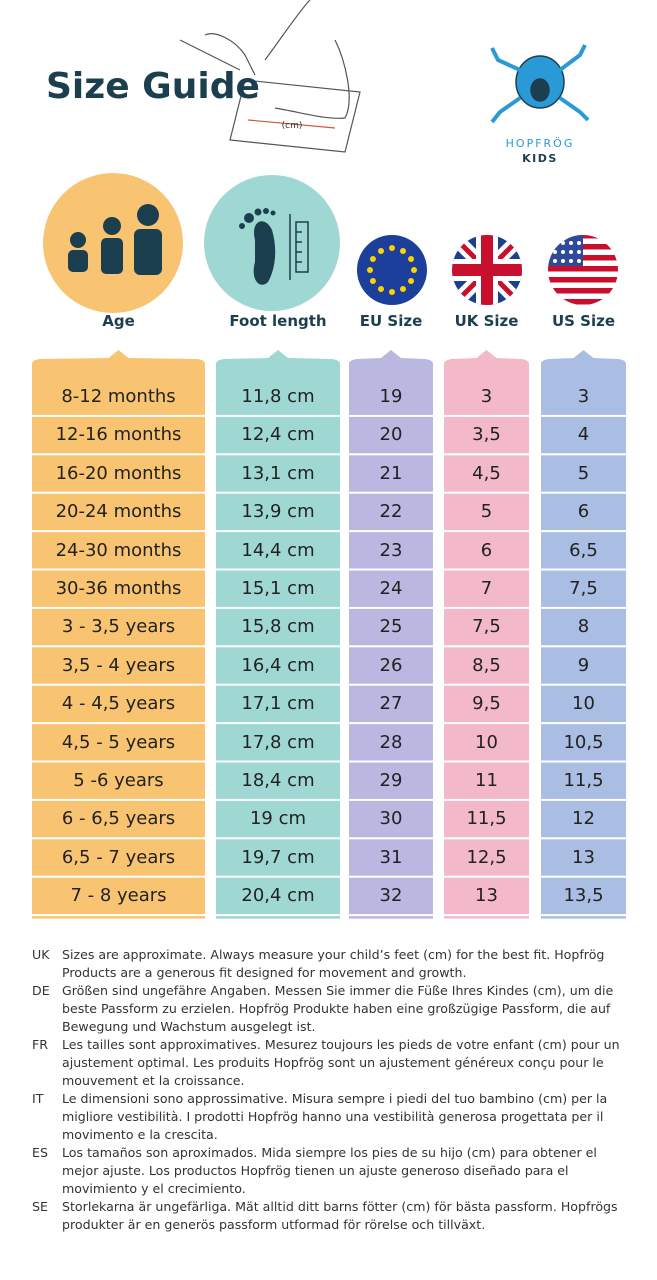 The image size is (657, 1280). I want to click on column-header: EU Size, so click(391, 321).